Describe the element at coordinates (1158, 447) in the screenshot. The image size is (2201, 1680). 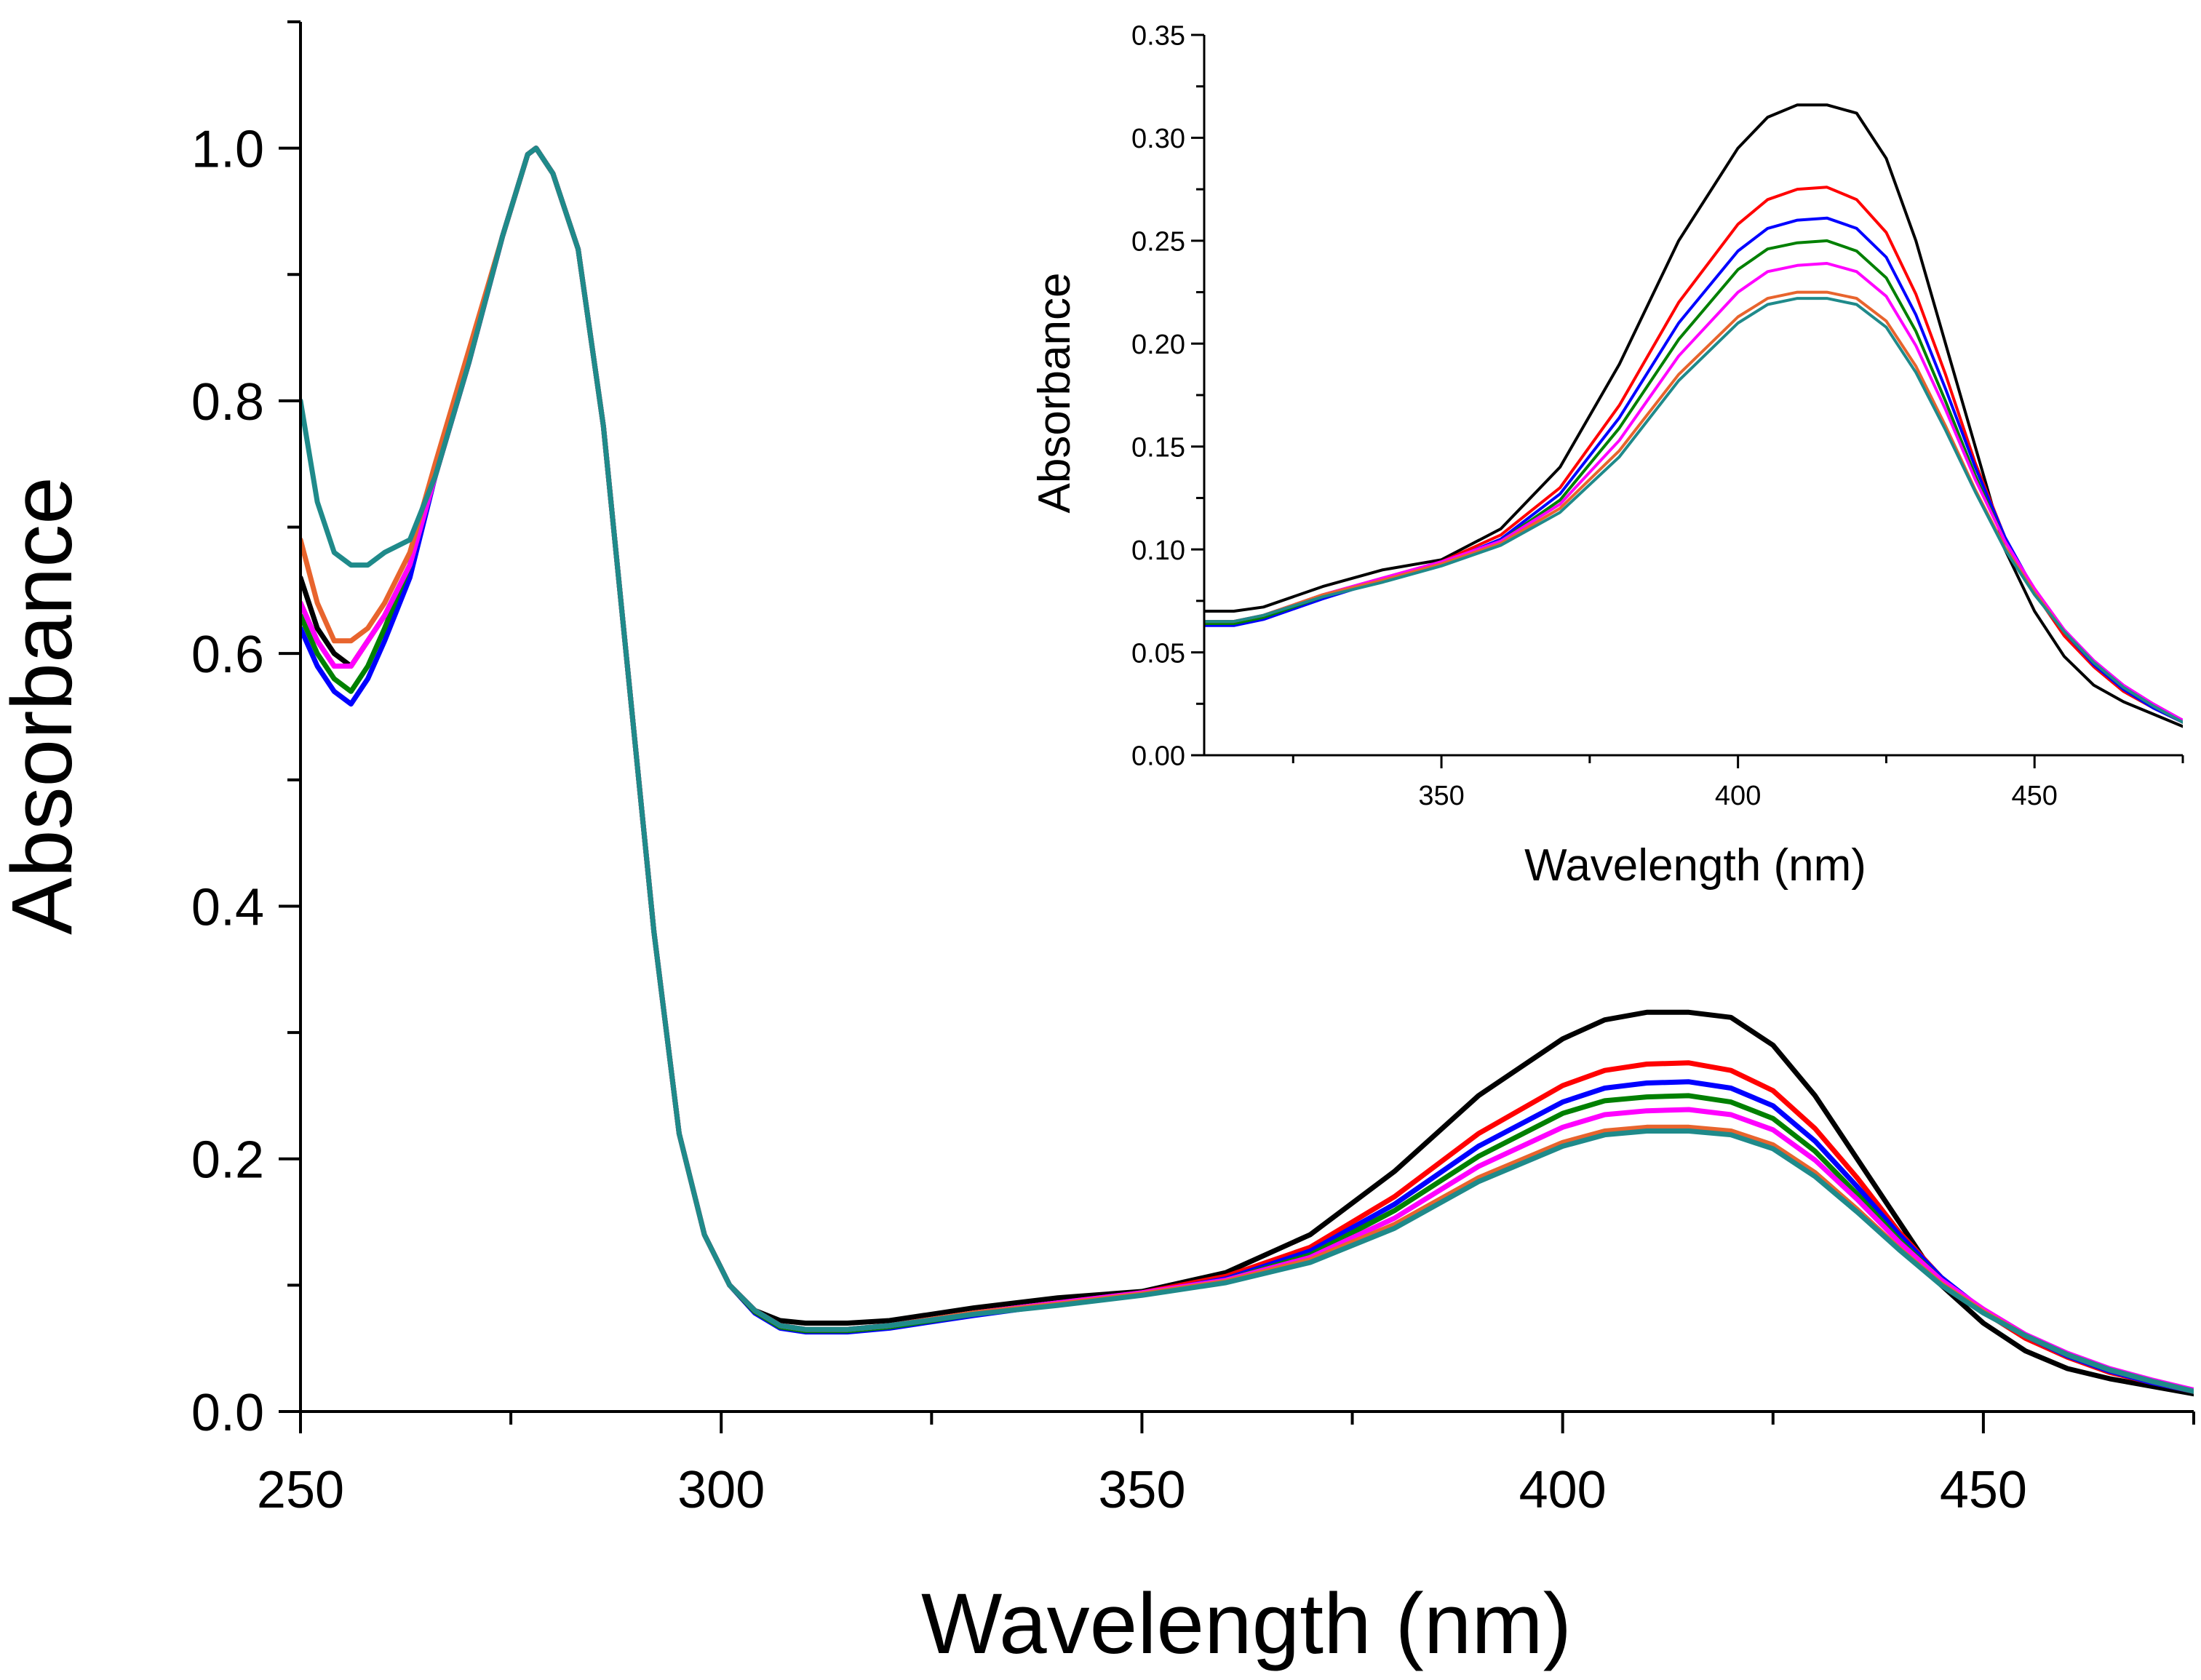
I see `inset-y-tick-label: 0.15` at that location.